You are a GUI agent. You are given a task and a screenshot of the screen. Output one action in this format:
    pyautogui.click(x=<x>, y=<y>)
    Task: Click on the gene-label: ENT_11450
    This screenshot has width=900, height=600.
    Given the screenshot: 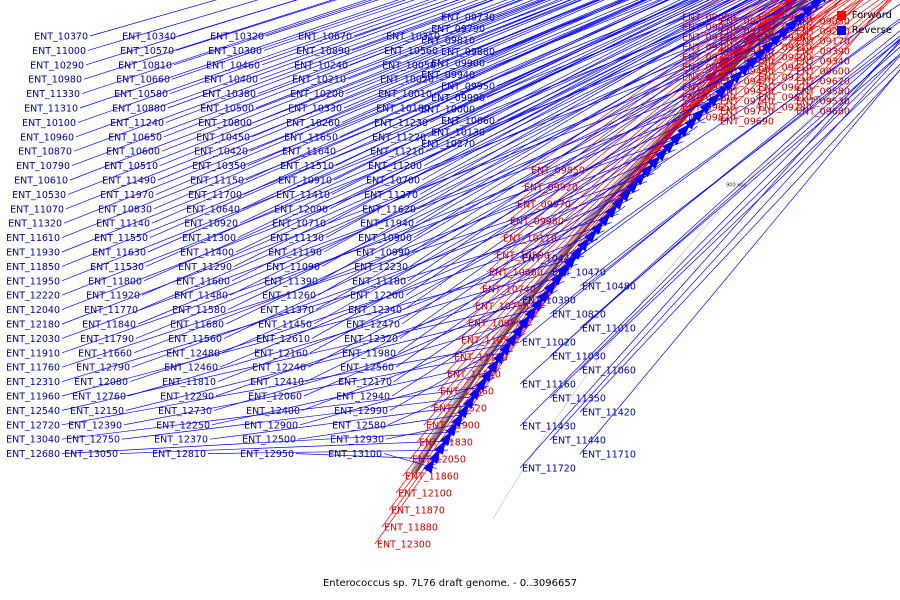 What is the action you would take?
    pyautogui.click(x=285, y=325)
    